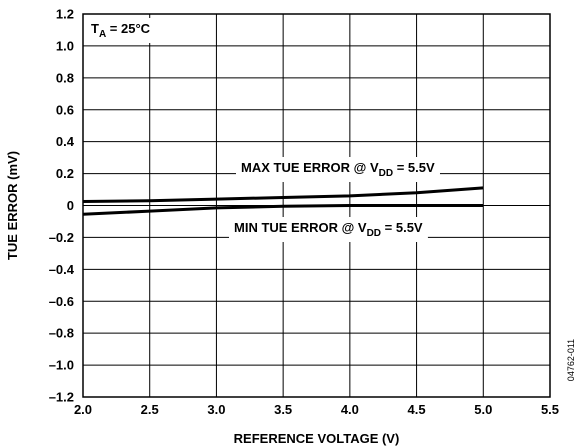  Describe the element at coordinates (283, 210) in the screenshot. I see `min-tue-error-line` at that location.